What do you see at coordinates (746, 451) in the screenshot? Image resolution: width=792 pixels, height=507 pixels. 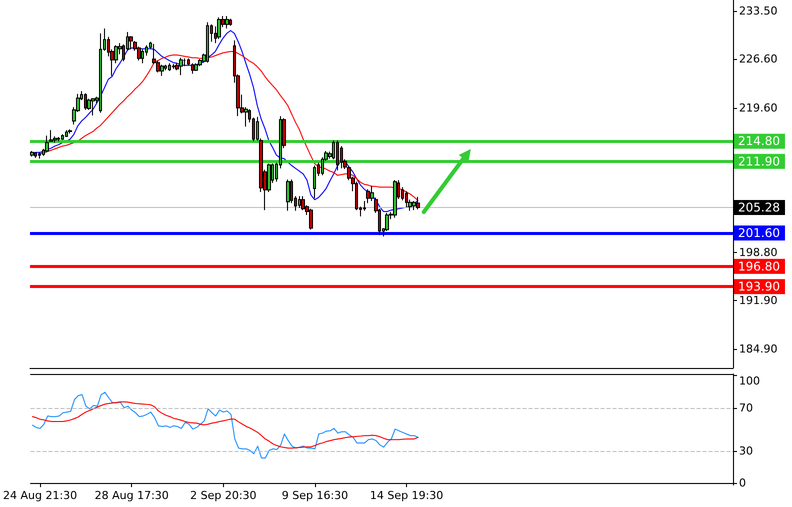 I see `y-tick-label: 30` at bounding box center [746, 451].